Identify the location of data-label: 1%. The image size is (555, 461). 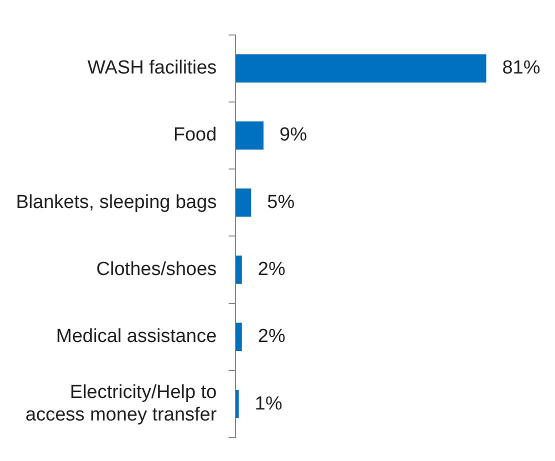
(268, 403).